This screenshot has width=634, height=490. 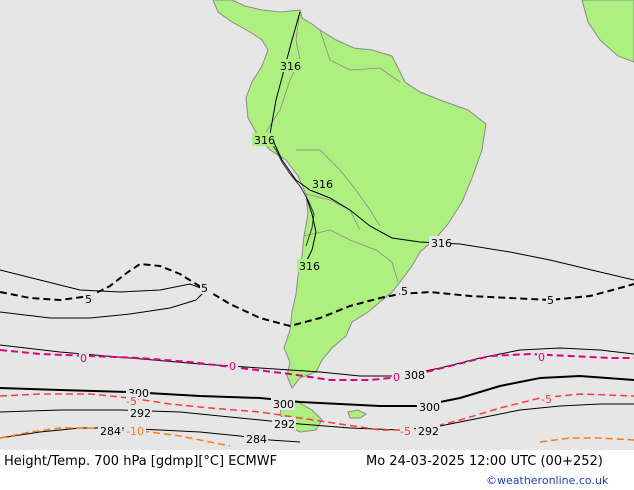 What do you see at coordinates (484, 461) in the screenshot?
I see `forecast-datetime: Mo 24-03-2025 12:00 UTC (00+252)` at bounding box center [484, 461].